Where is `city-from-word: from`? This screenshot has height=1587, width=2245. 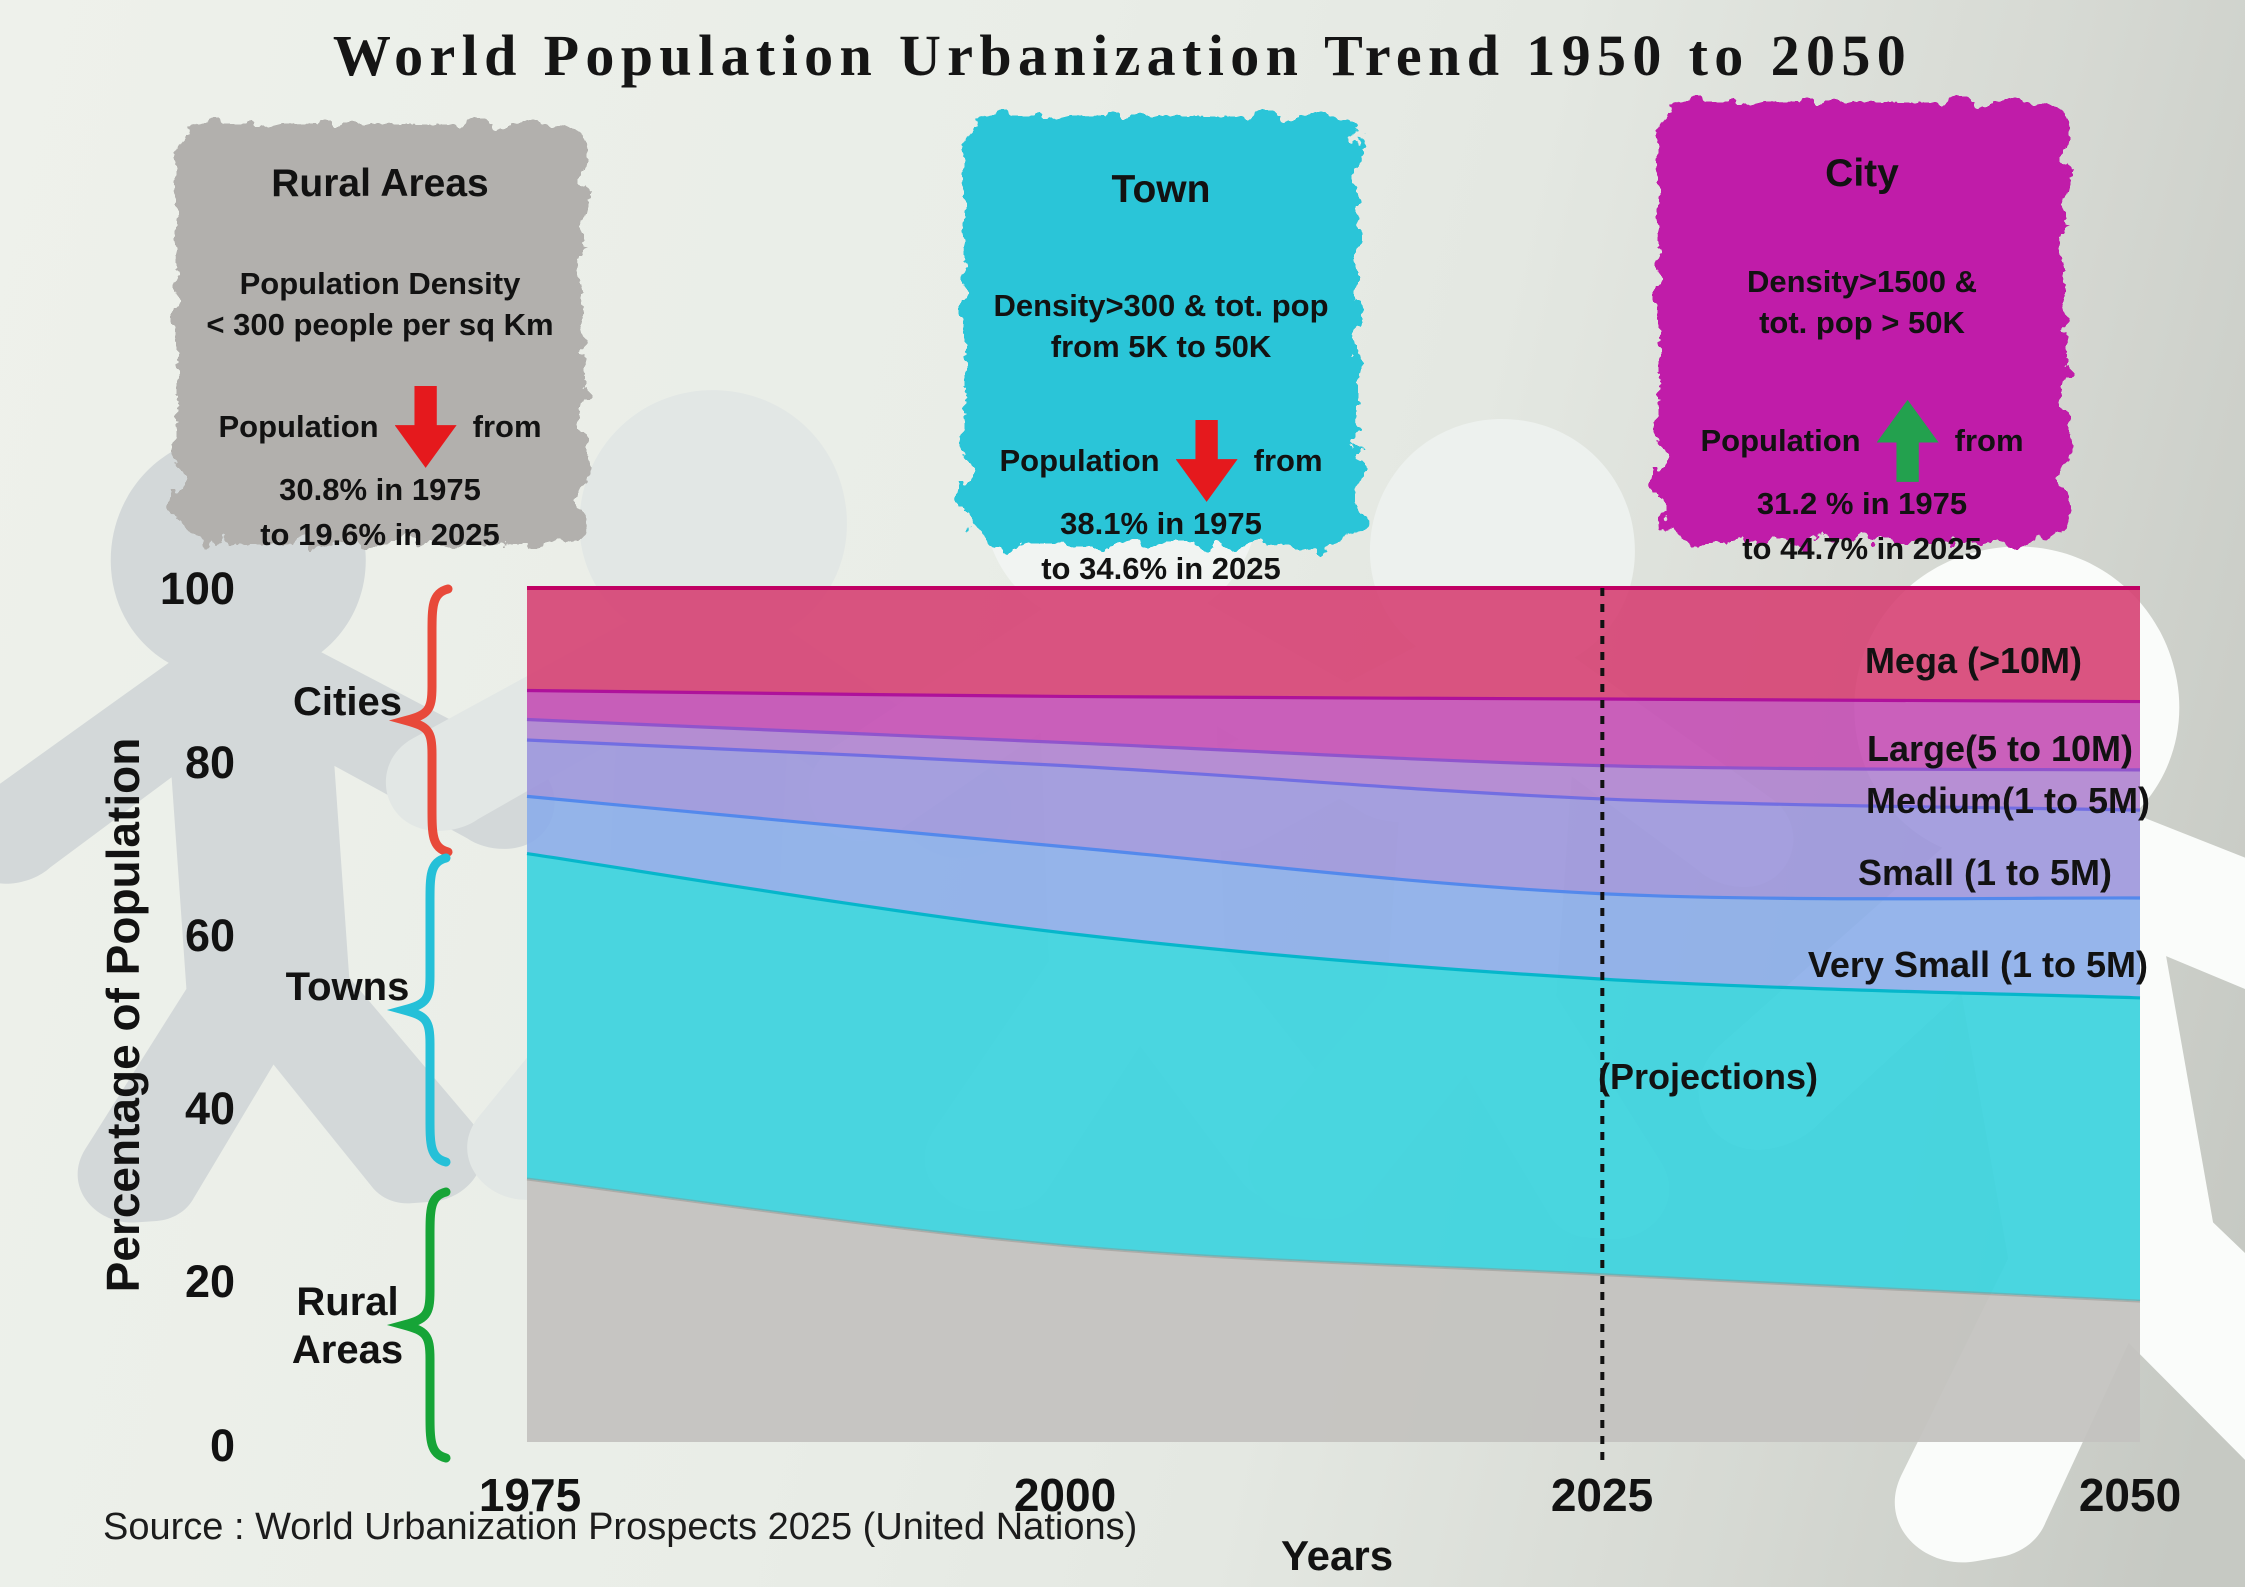
city-from-word: from is located at coordinates (1989, 440).